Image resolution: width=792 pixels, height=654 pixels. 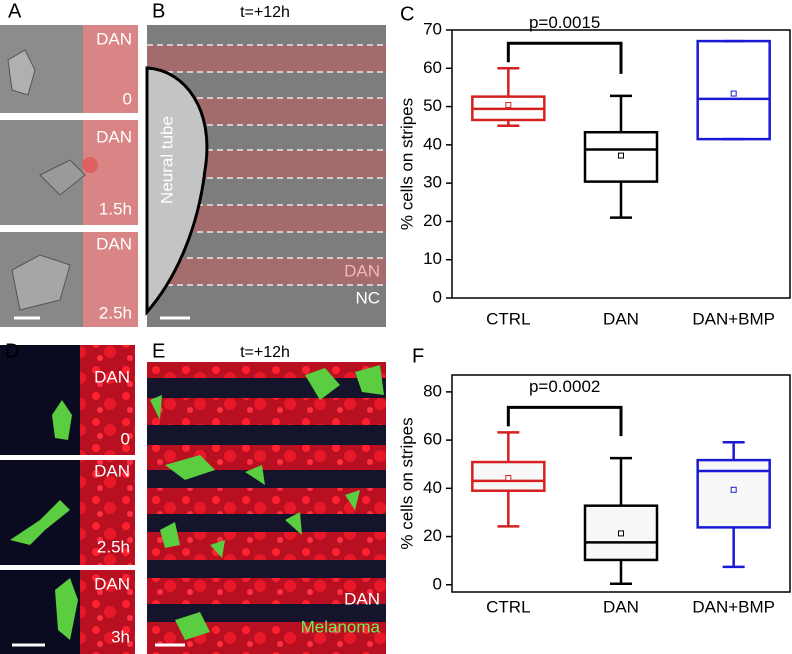 I want to click on y-tick-label: 30, so click(x=432, y=182).